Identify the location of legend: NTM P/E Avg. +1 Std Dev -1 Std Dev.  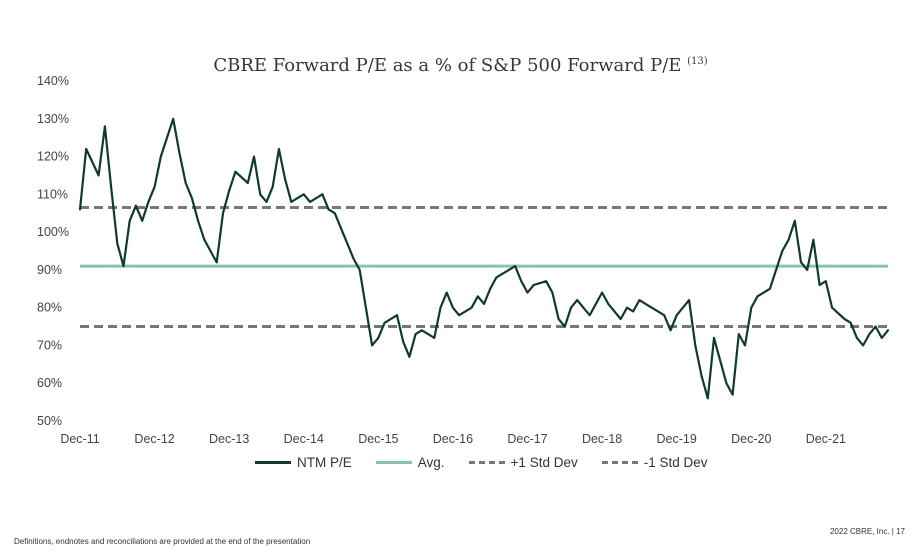
(493, 462).